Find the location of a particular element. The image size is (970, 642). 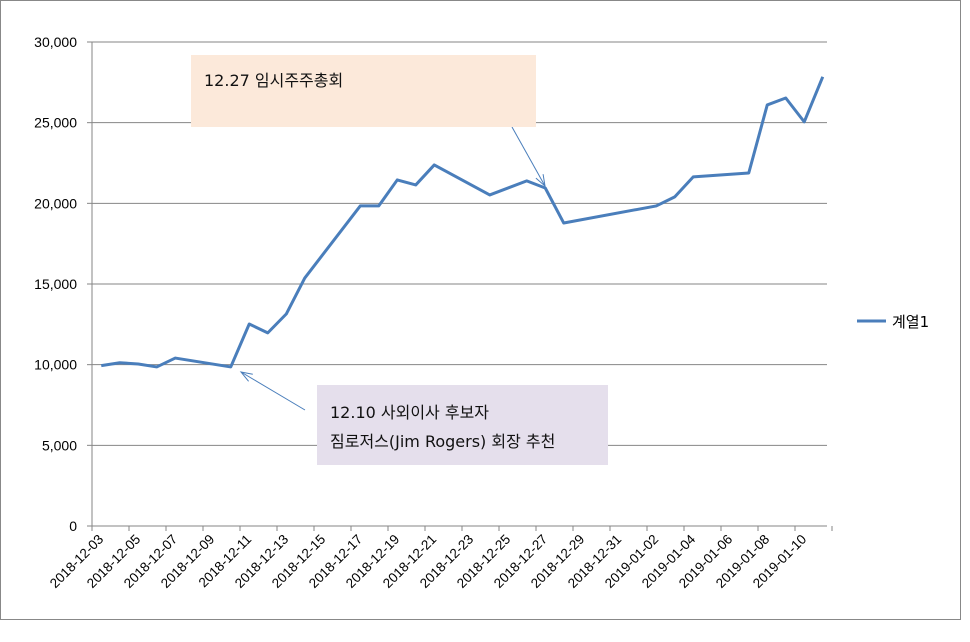

y-tick-label: 10,000 is located at coordinates (55, 365).